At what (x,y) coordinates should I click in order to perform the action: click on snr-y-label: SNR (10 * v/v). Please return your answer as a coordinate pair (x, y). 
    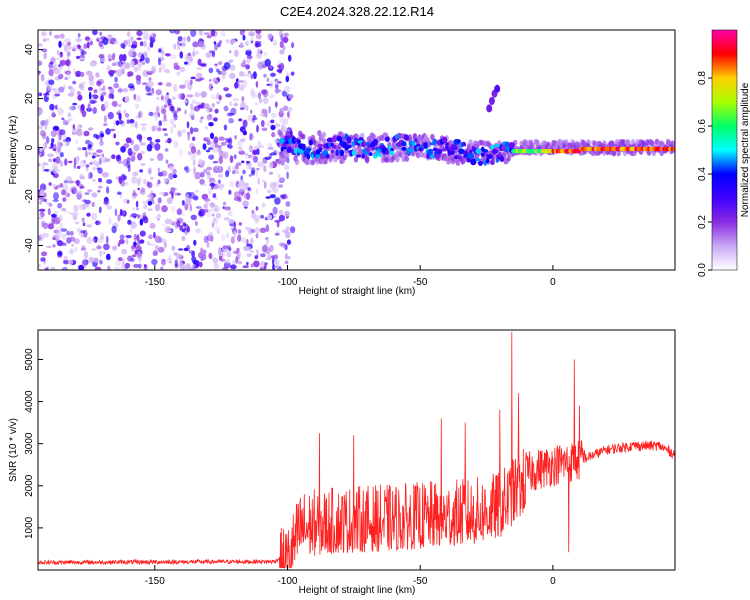
    Looking at the image, I should click on (13, 450).